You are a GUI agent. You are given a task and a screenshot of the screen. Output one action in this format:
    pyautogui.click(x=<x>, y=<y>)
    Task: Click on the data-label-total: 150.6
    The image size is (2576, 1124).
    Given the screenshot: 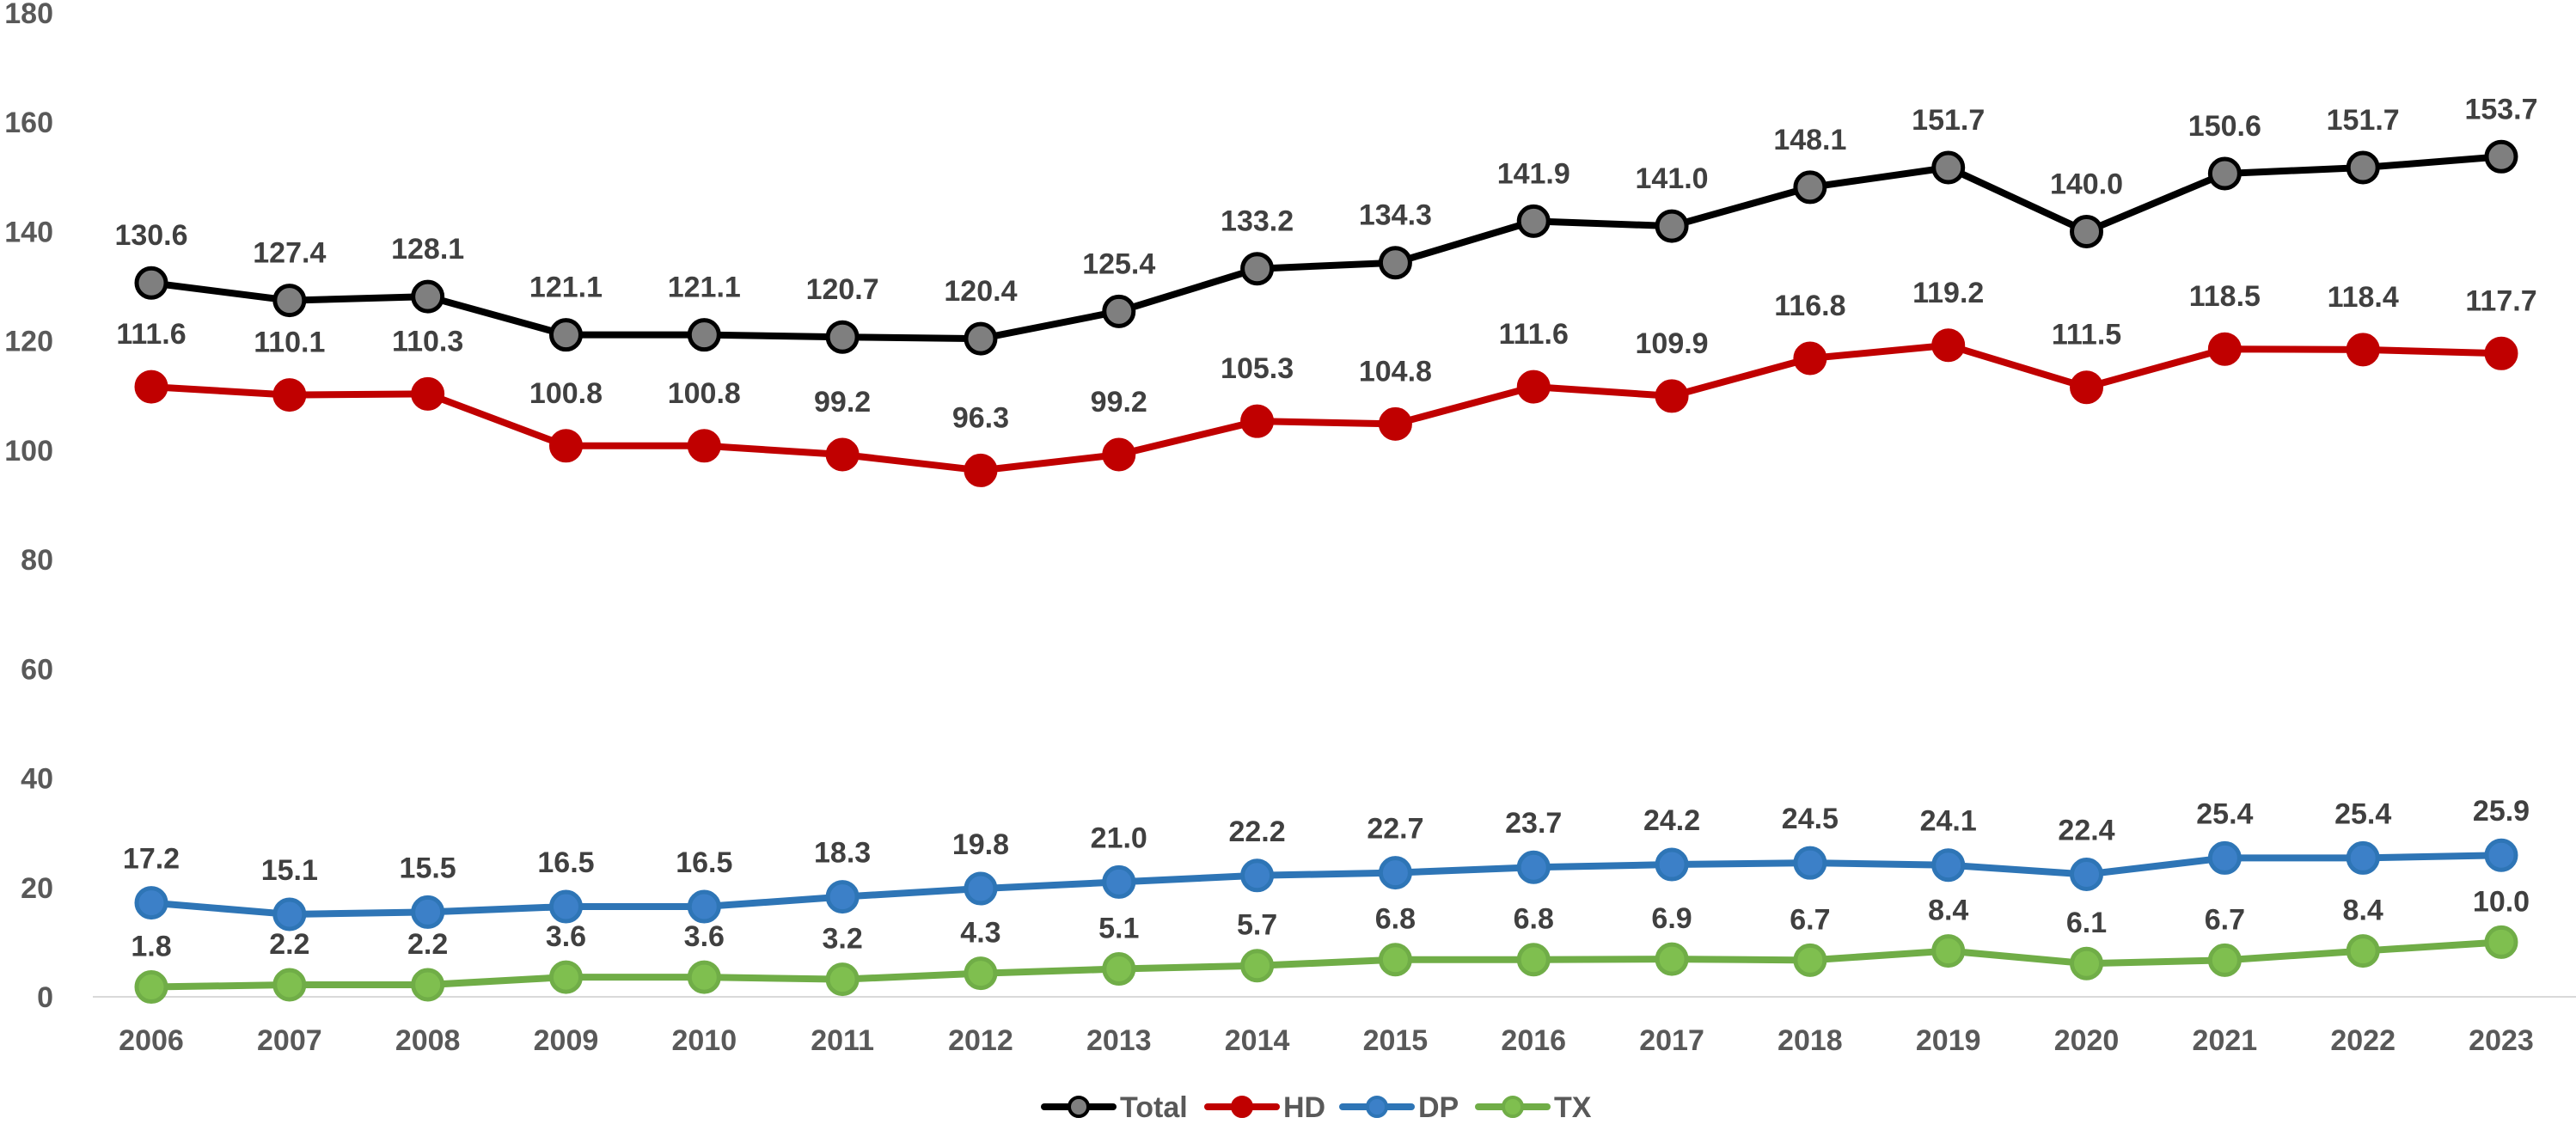 What is the action you would take?
    pyautogui.click(x=2224, y=126)
    